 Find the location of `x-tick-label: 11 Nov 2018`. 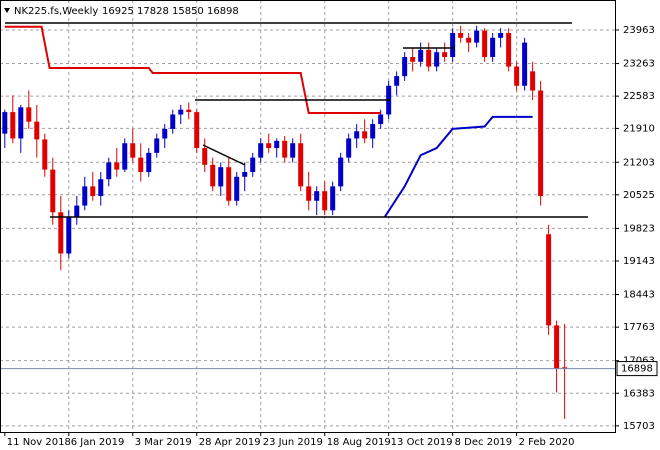

x-tick-label: 11 Nov 2018 is located at coordinates (39, 442).